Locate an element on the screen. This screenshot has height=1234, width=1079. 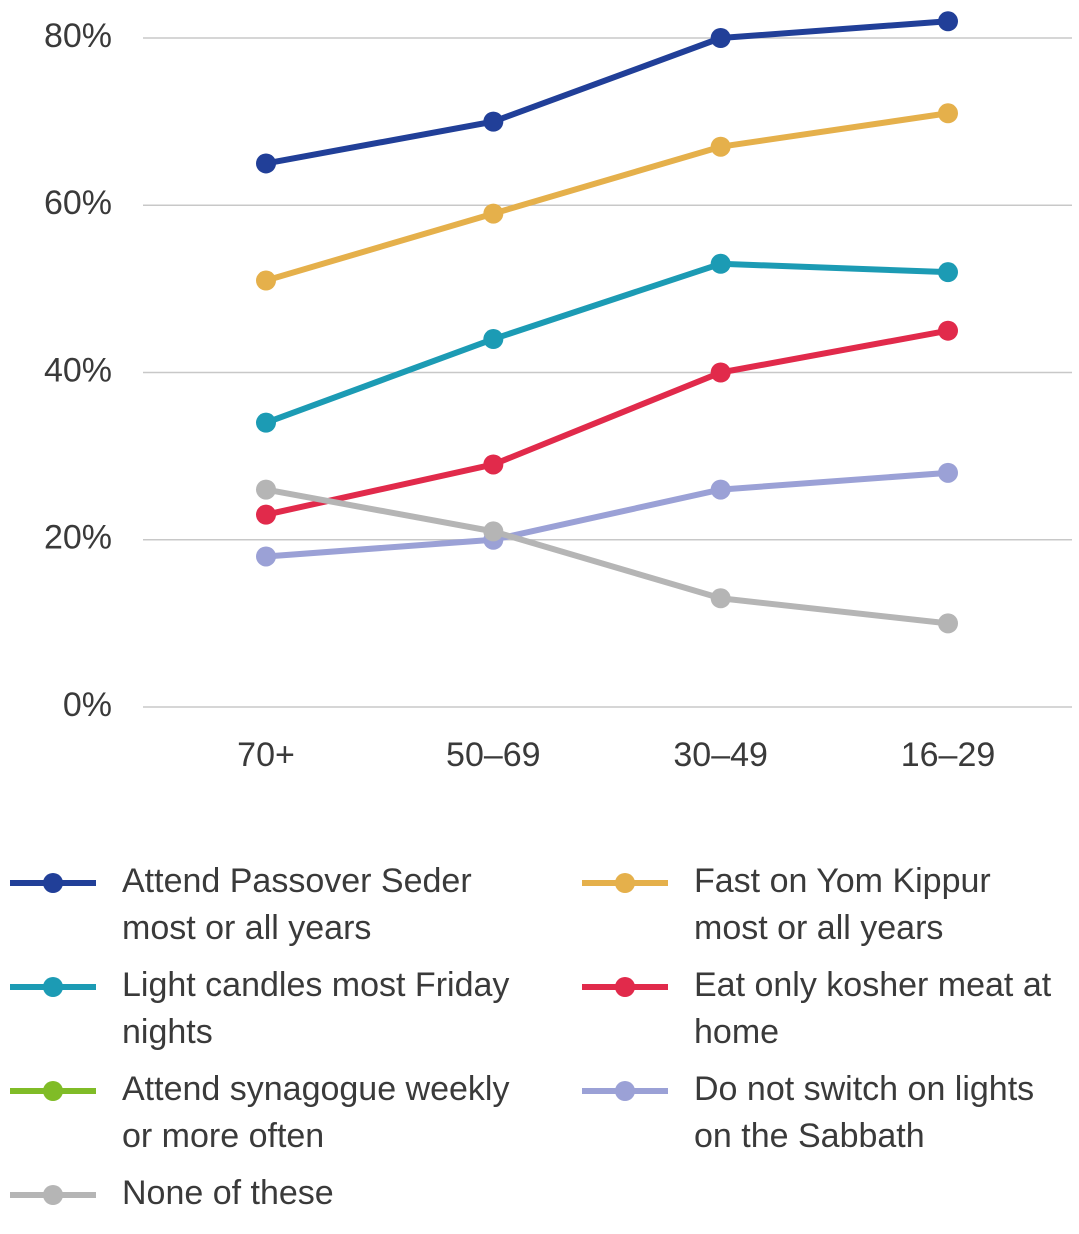
legend-label: None of these is located at coordinates (228, 1193).